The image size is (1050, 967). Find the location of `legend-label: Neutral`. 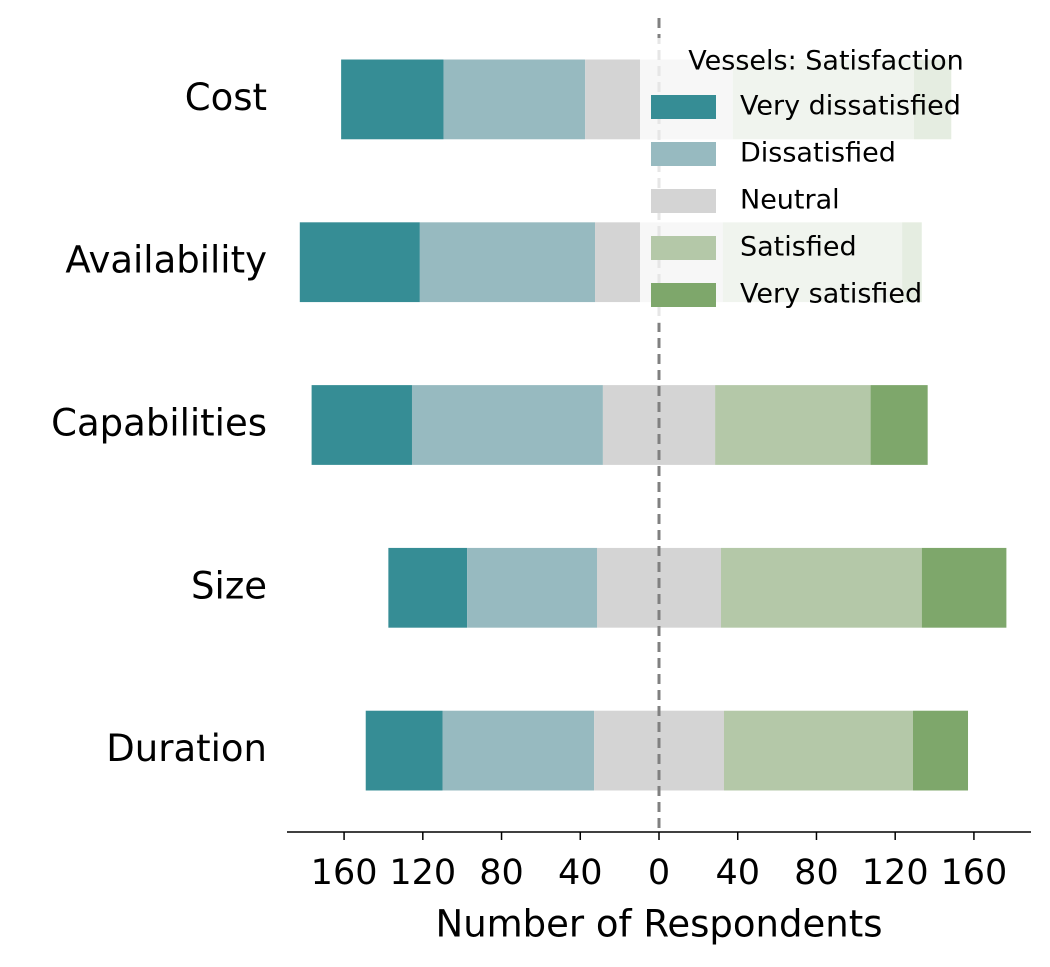

legend-label: Neutral is located at coordinates (790, 200).